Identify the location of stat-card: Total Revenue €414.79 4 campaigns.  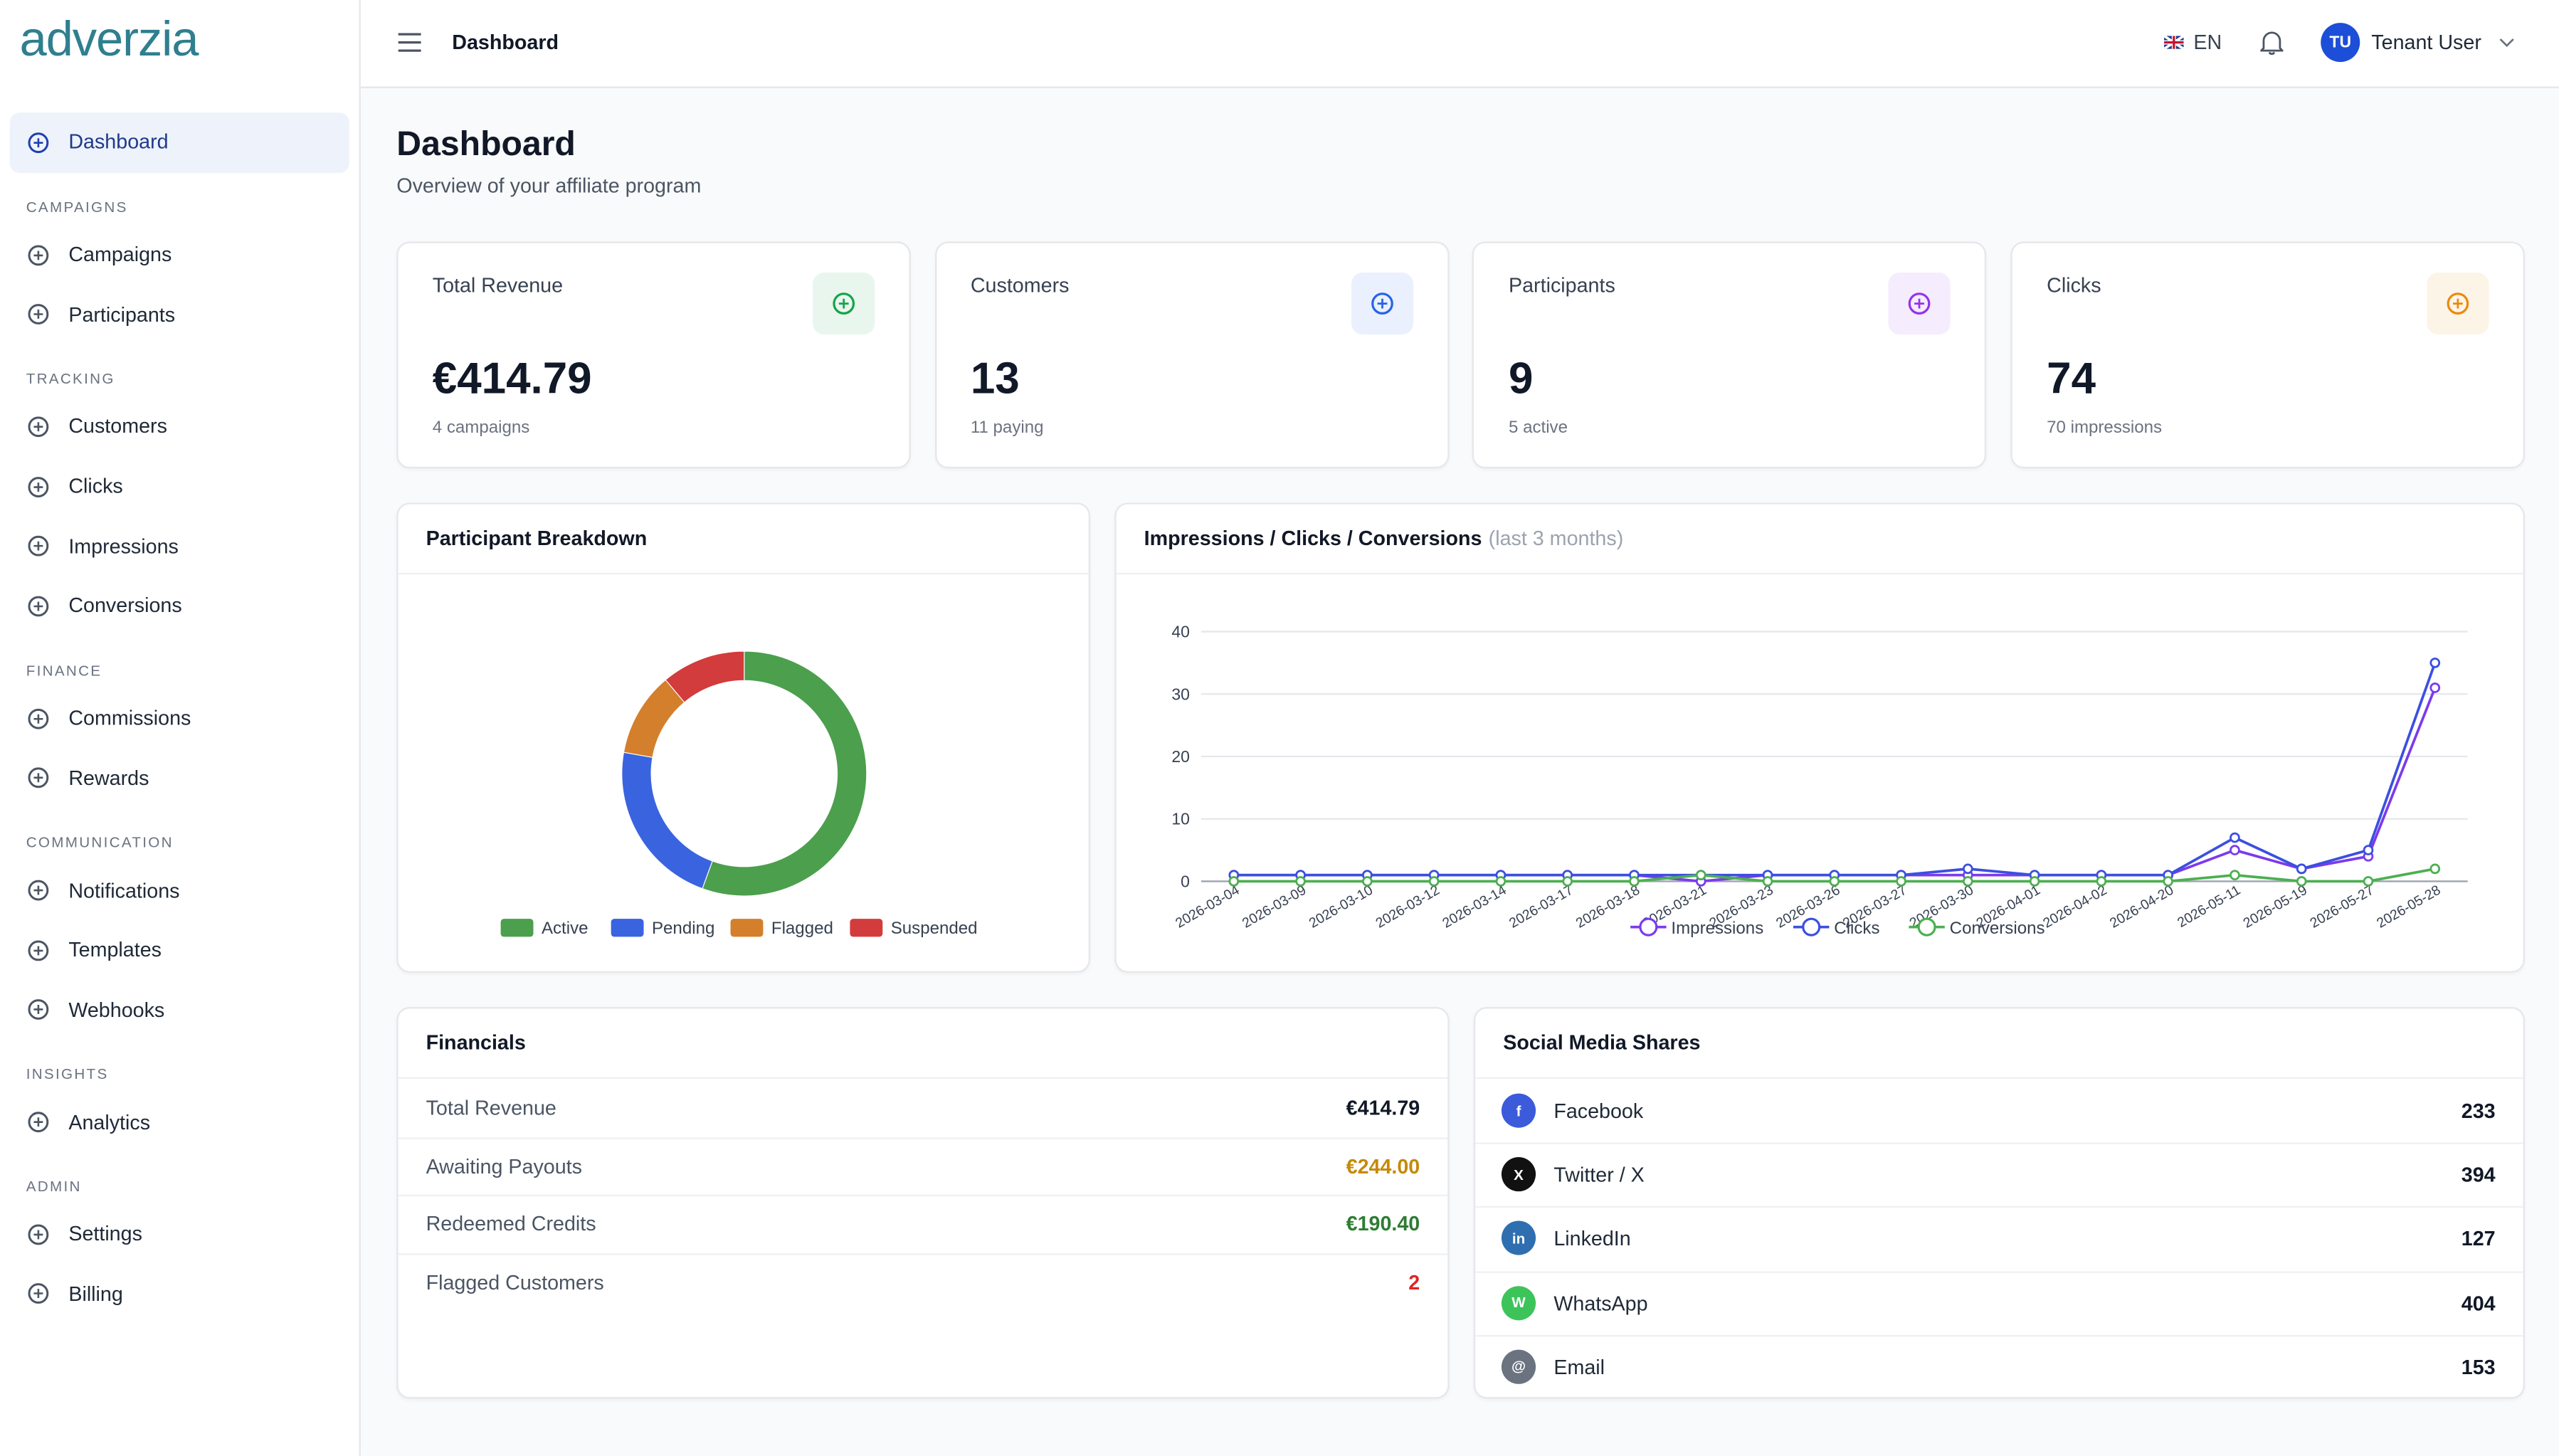
(653, 355).